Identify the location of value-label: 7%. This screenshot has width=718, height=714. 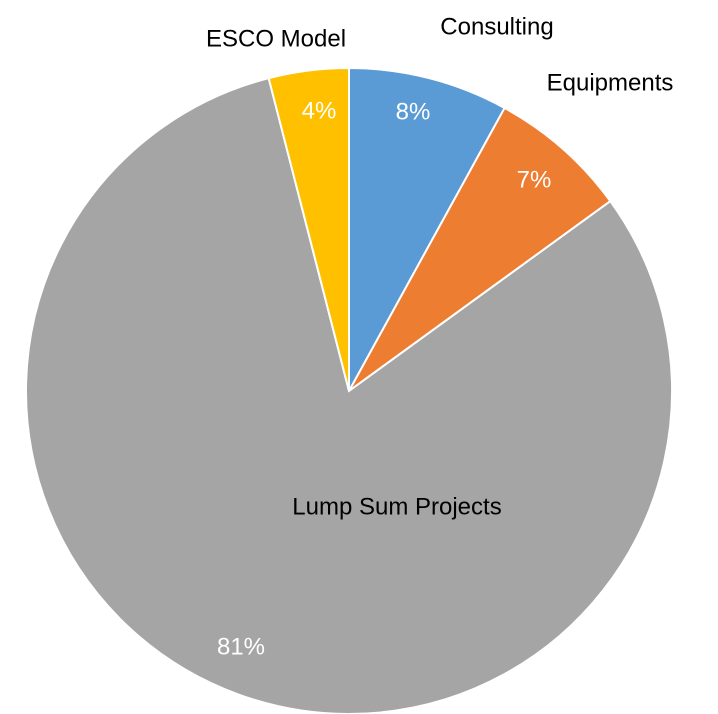
(534, 179).